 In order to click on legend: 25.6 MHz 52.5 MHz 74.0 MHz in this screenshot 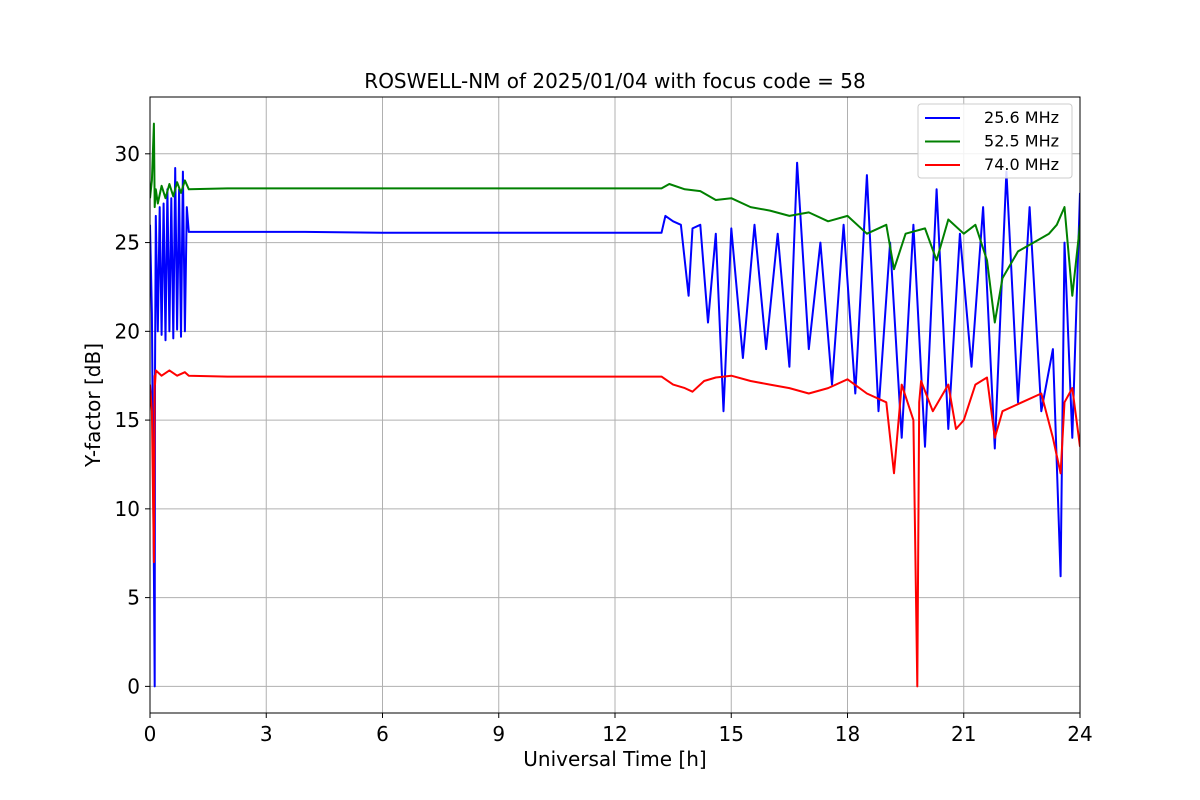, I will do `click(995, 141)`.